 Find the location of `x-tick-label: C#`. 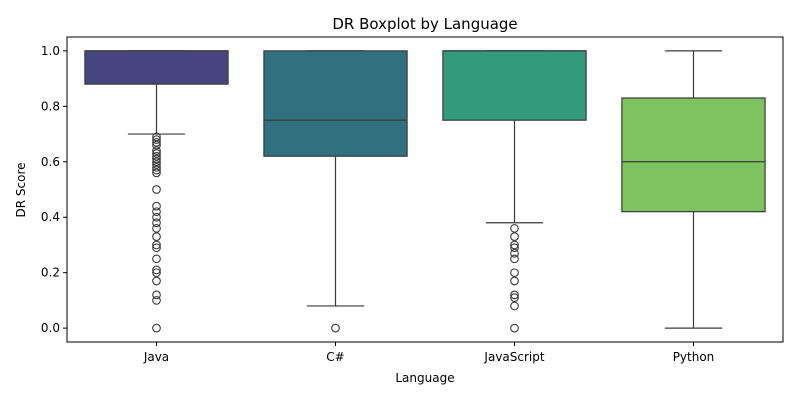

x-tick-label: C# is located at coordinates (335, 357).